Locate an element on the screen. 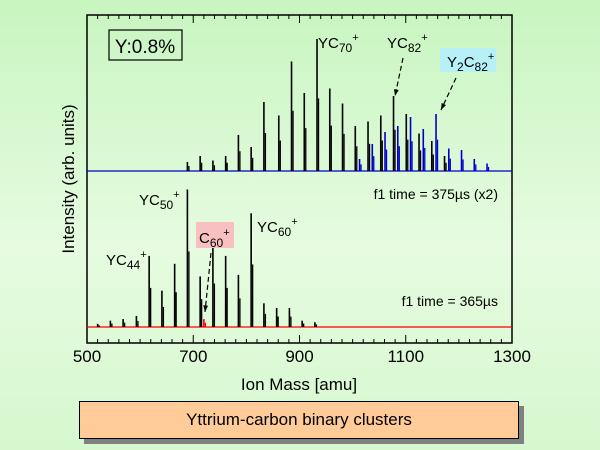  top-panel-annotation: f1 time = 375µs (x2) is located at coordinates (436, 194).